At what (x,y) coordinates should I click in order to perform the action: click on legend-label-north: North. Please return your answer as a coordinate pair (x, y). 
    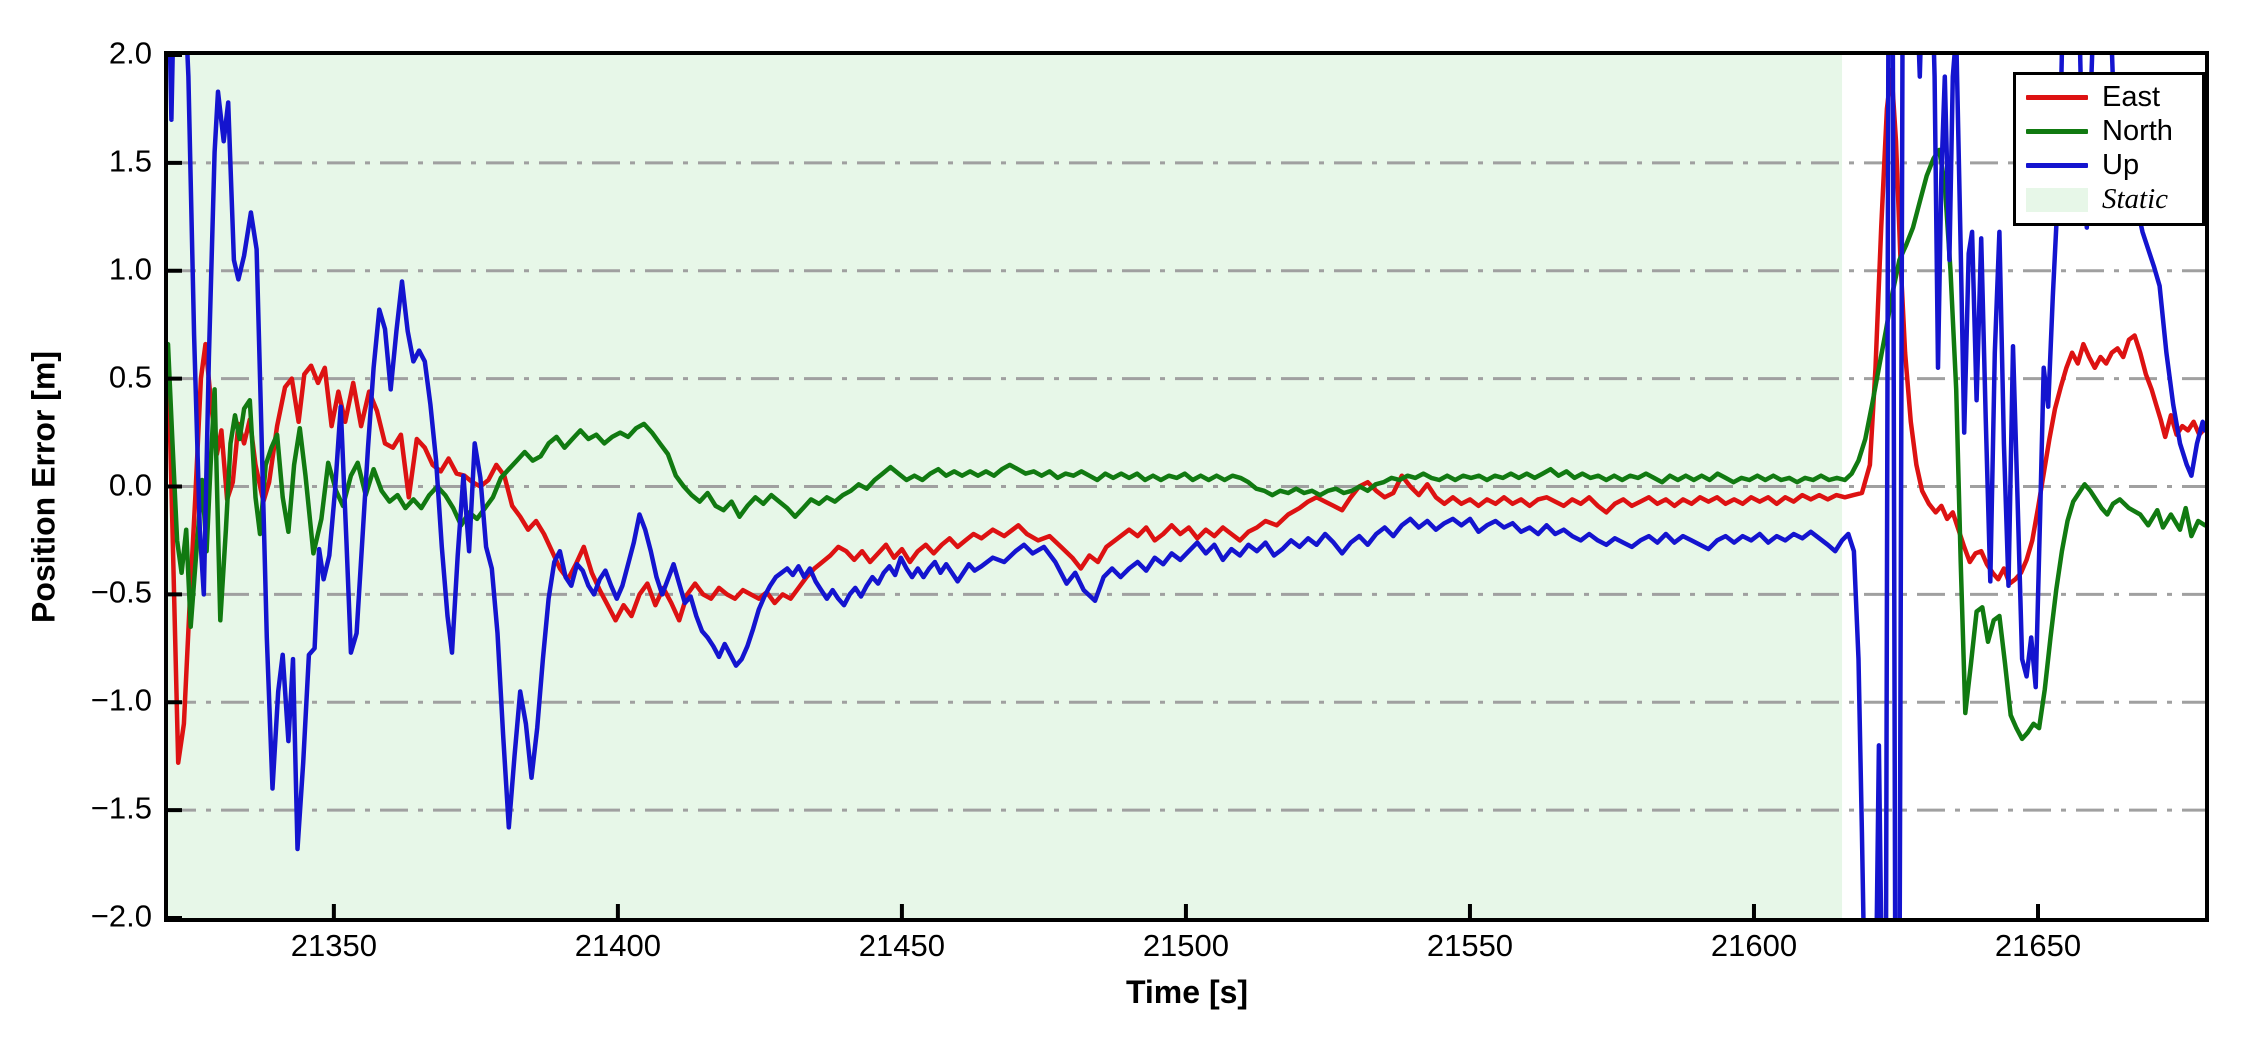
    Looking at the image, I should click on (2137, 131).